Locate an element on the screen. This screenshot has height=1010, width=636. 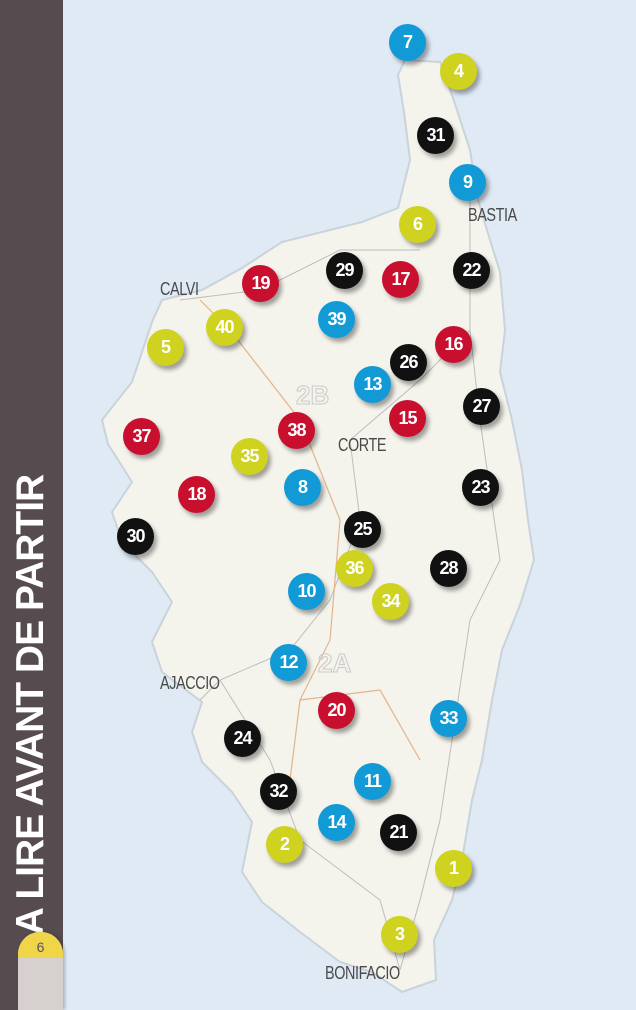
hike-marker-21: 21 is located at coordinates (398, 832).